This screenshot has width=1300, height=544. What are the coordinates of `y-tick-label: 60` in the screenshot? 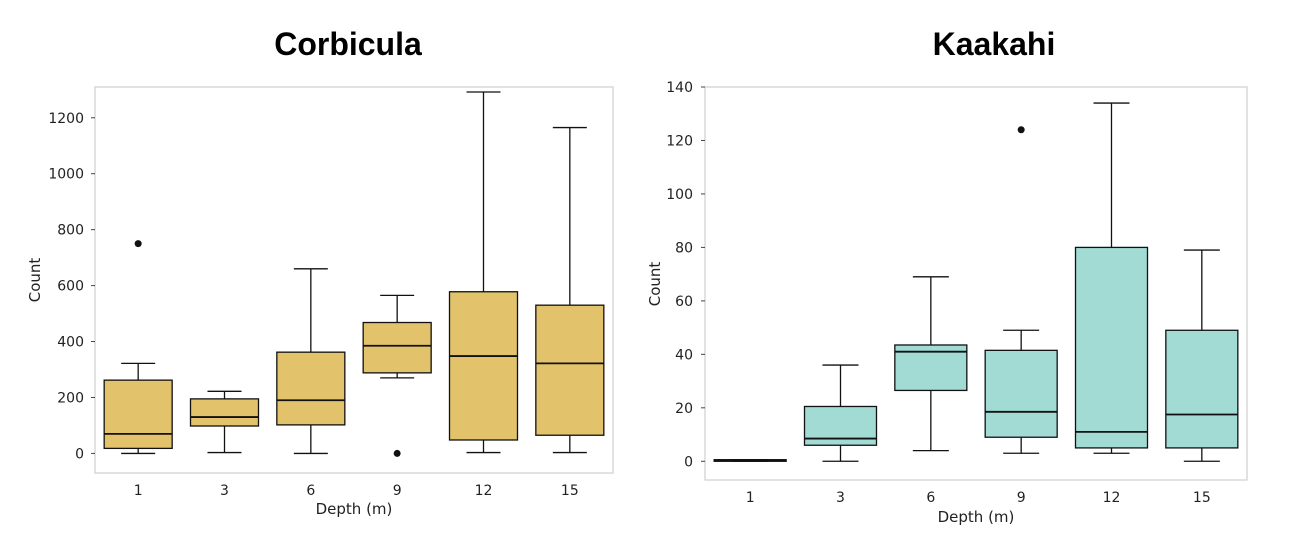 It's located at (684, 302).